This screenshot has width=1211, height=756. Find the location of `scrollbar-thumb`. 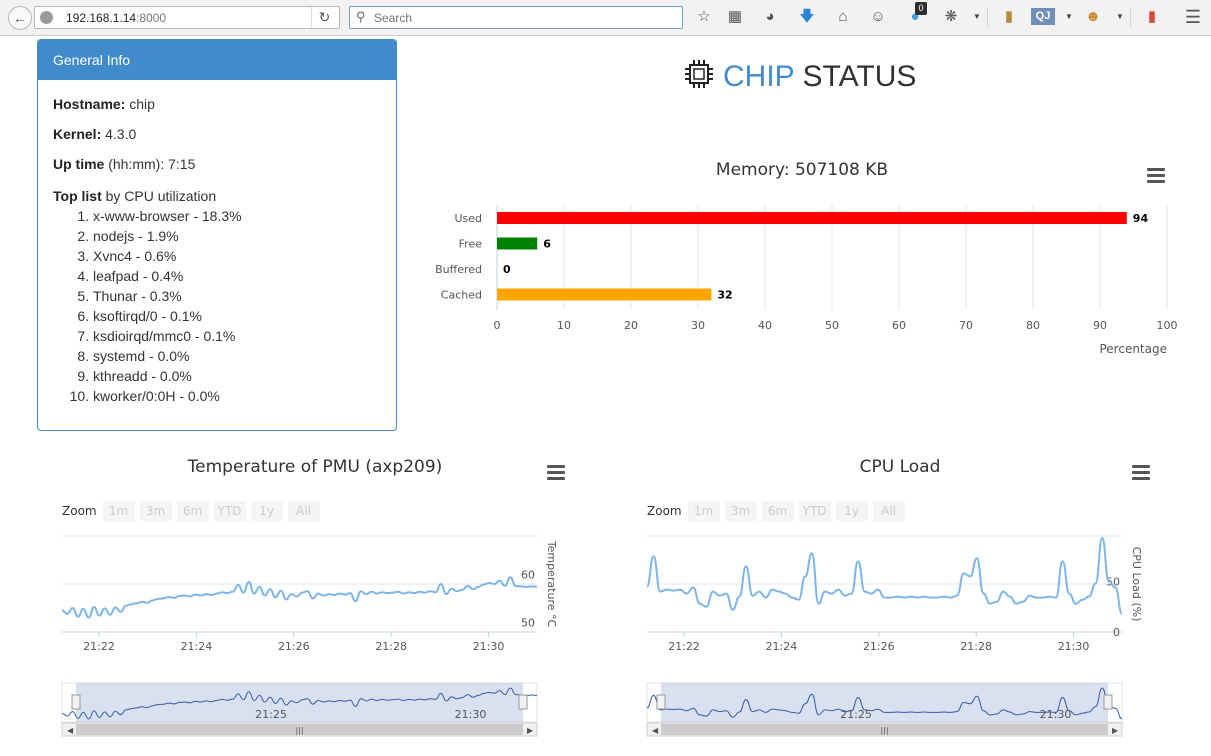

scrollbar-thumb is located at coordinates (299, 729).